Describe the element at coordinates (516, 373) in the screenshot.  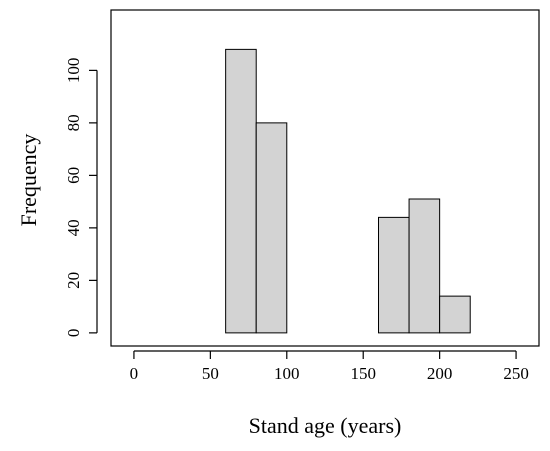
I see `x-tick-label: 250` at that location.